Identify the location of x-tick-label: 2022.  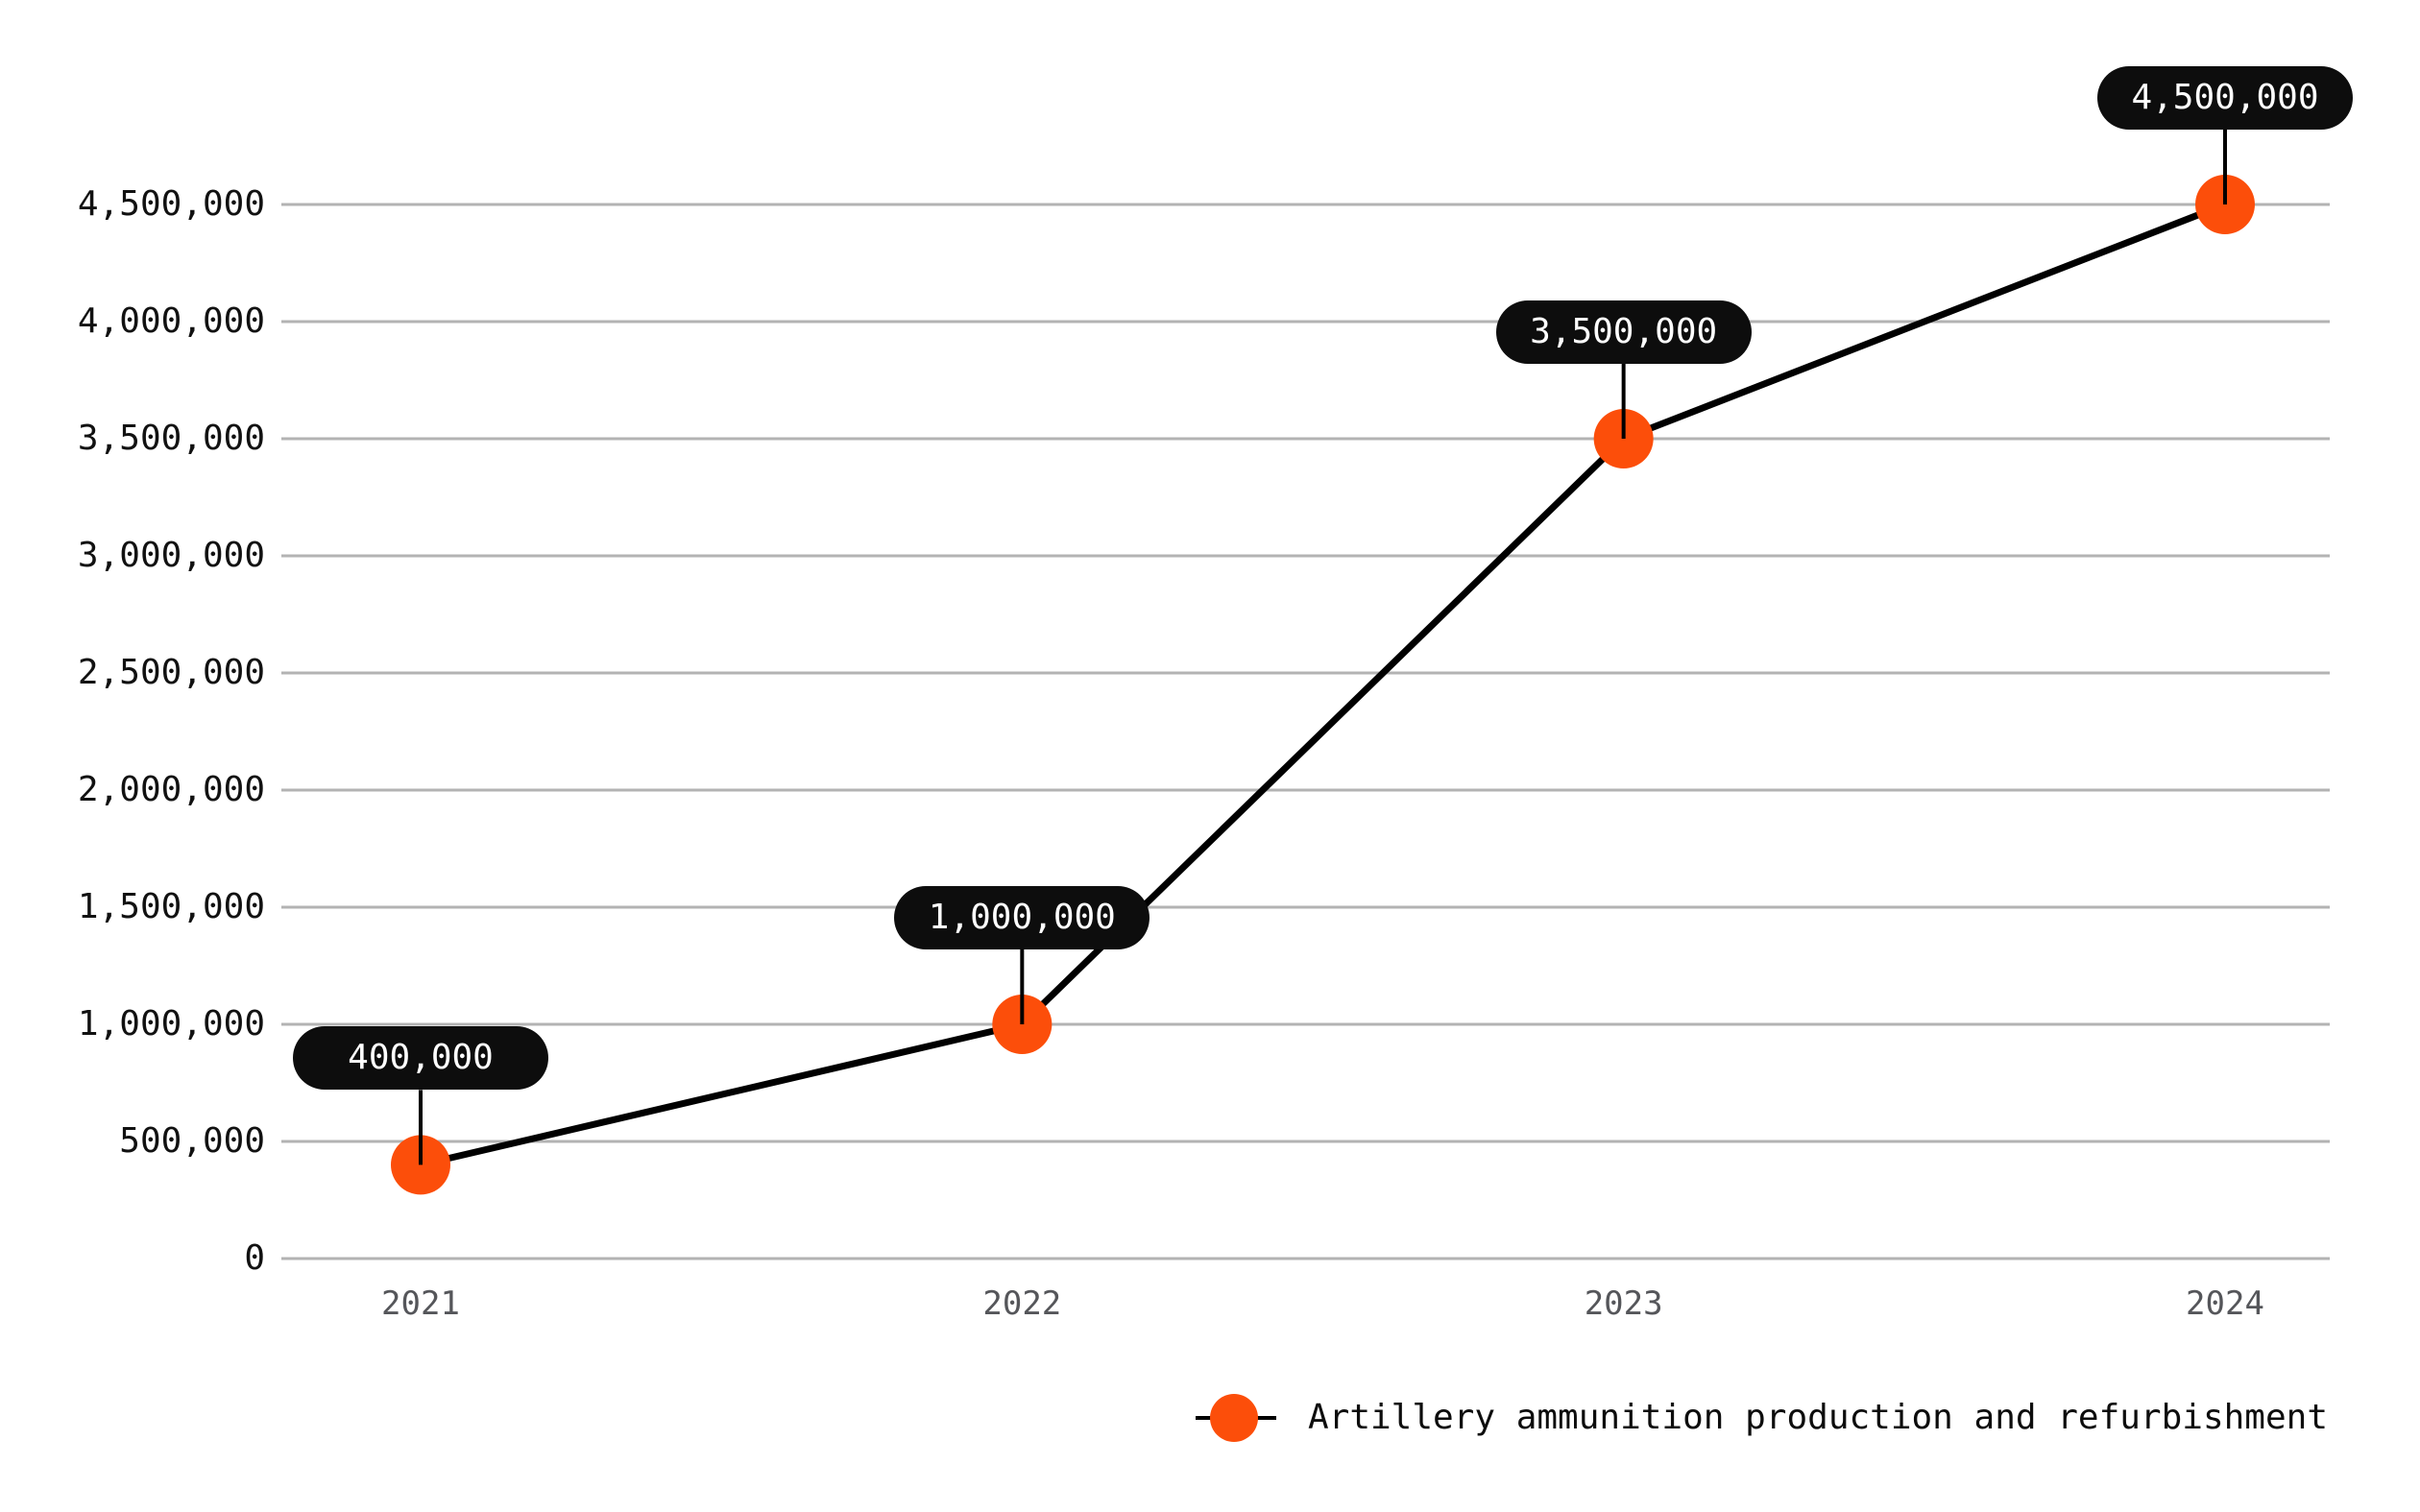
(1022, 1303).